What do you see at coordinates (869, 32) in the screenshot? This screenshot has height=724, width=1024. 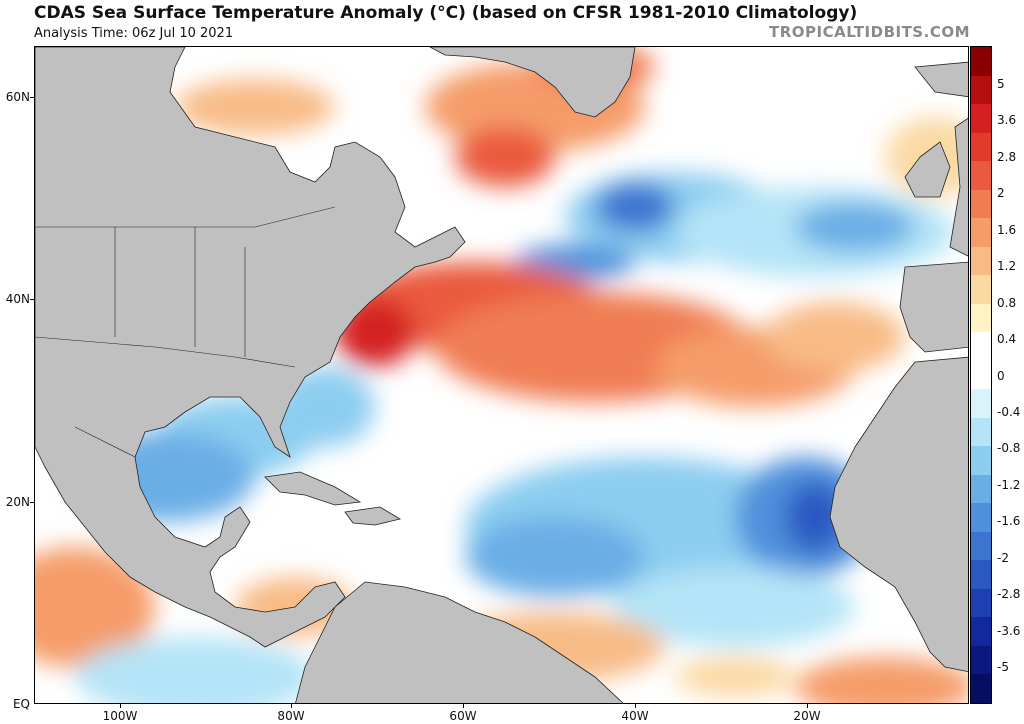 I see `site-credit: TROPICALTIDBITS.COM` at bounding box center [869, 32].